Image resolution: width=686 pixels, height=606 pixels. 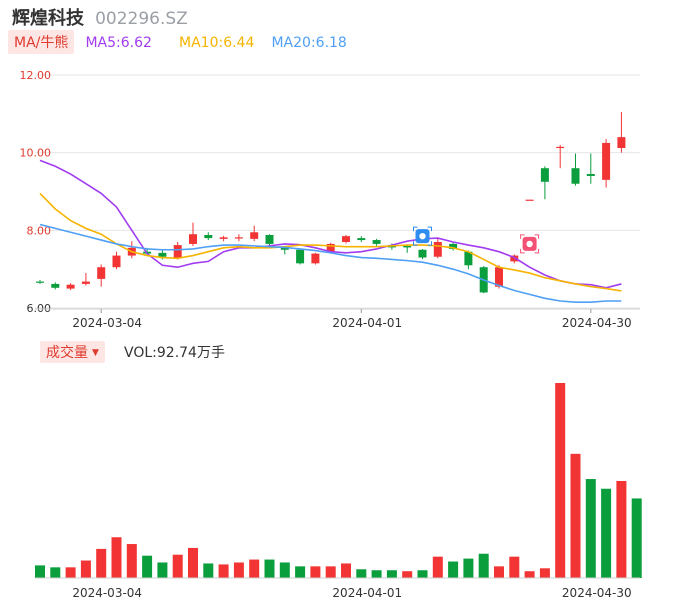 I want to click on price-x-tick-label: 2024-03-04, so click(x=107, y=323).